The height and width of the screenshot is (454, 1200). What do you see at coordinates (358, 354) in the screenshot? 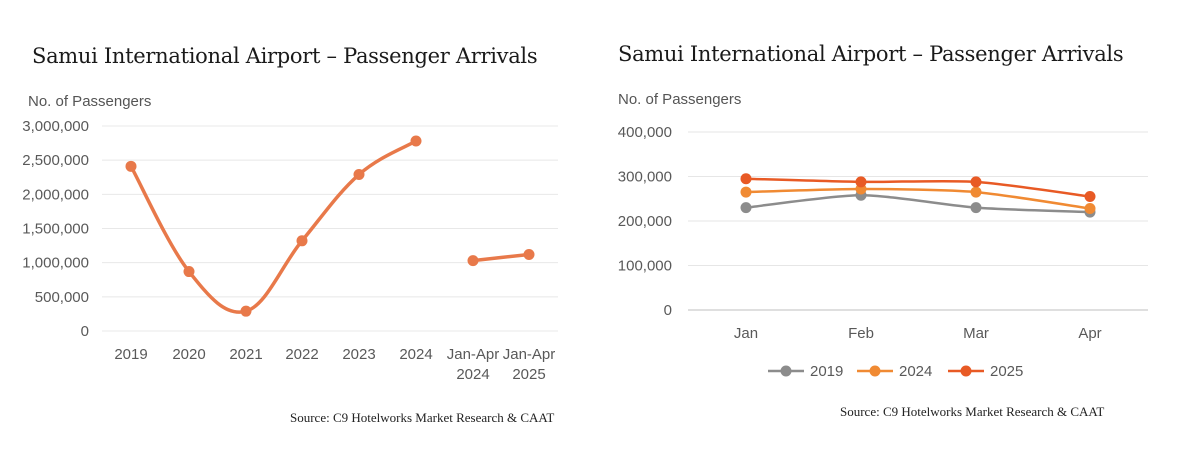
I see `x-tick-label: 2023` at bounding box center [358, 354].